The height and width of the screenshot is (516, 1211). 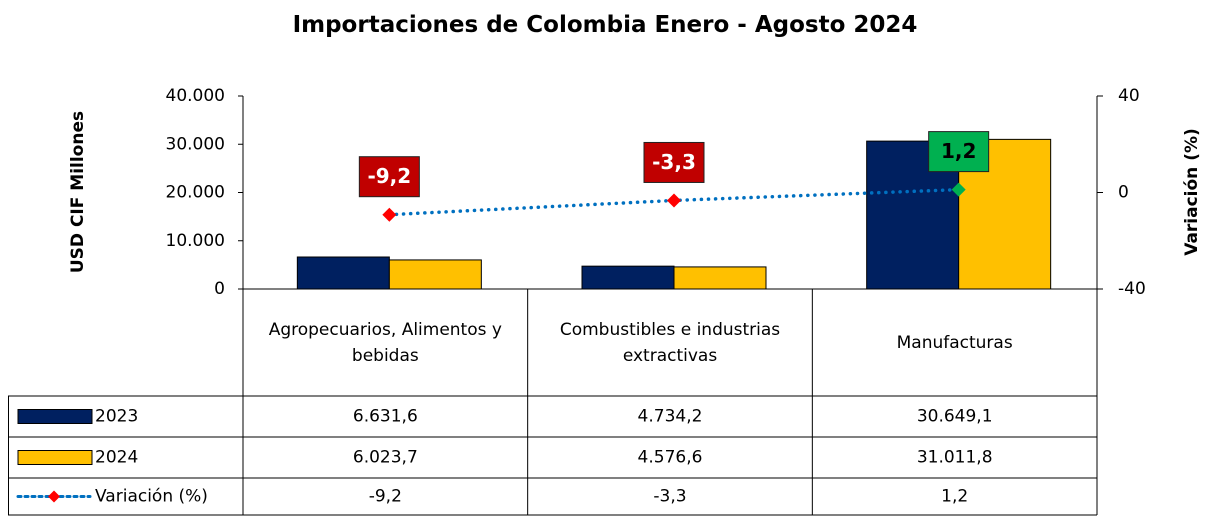 I want to click on legend-label: 2024, so click(x=116, y=458).